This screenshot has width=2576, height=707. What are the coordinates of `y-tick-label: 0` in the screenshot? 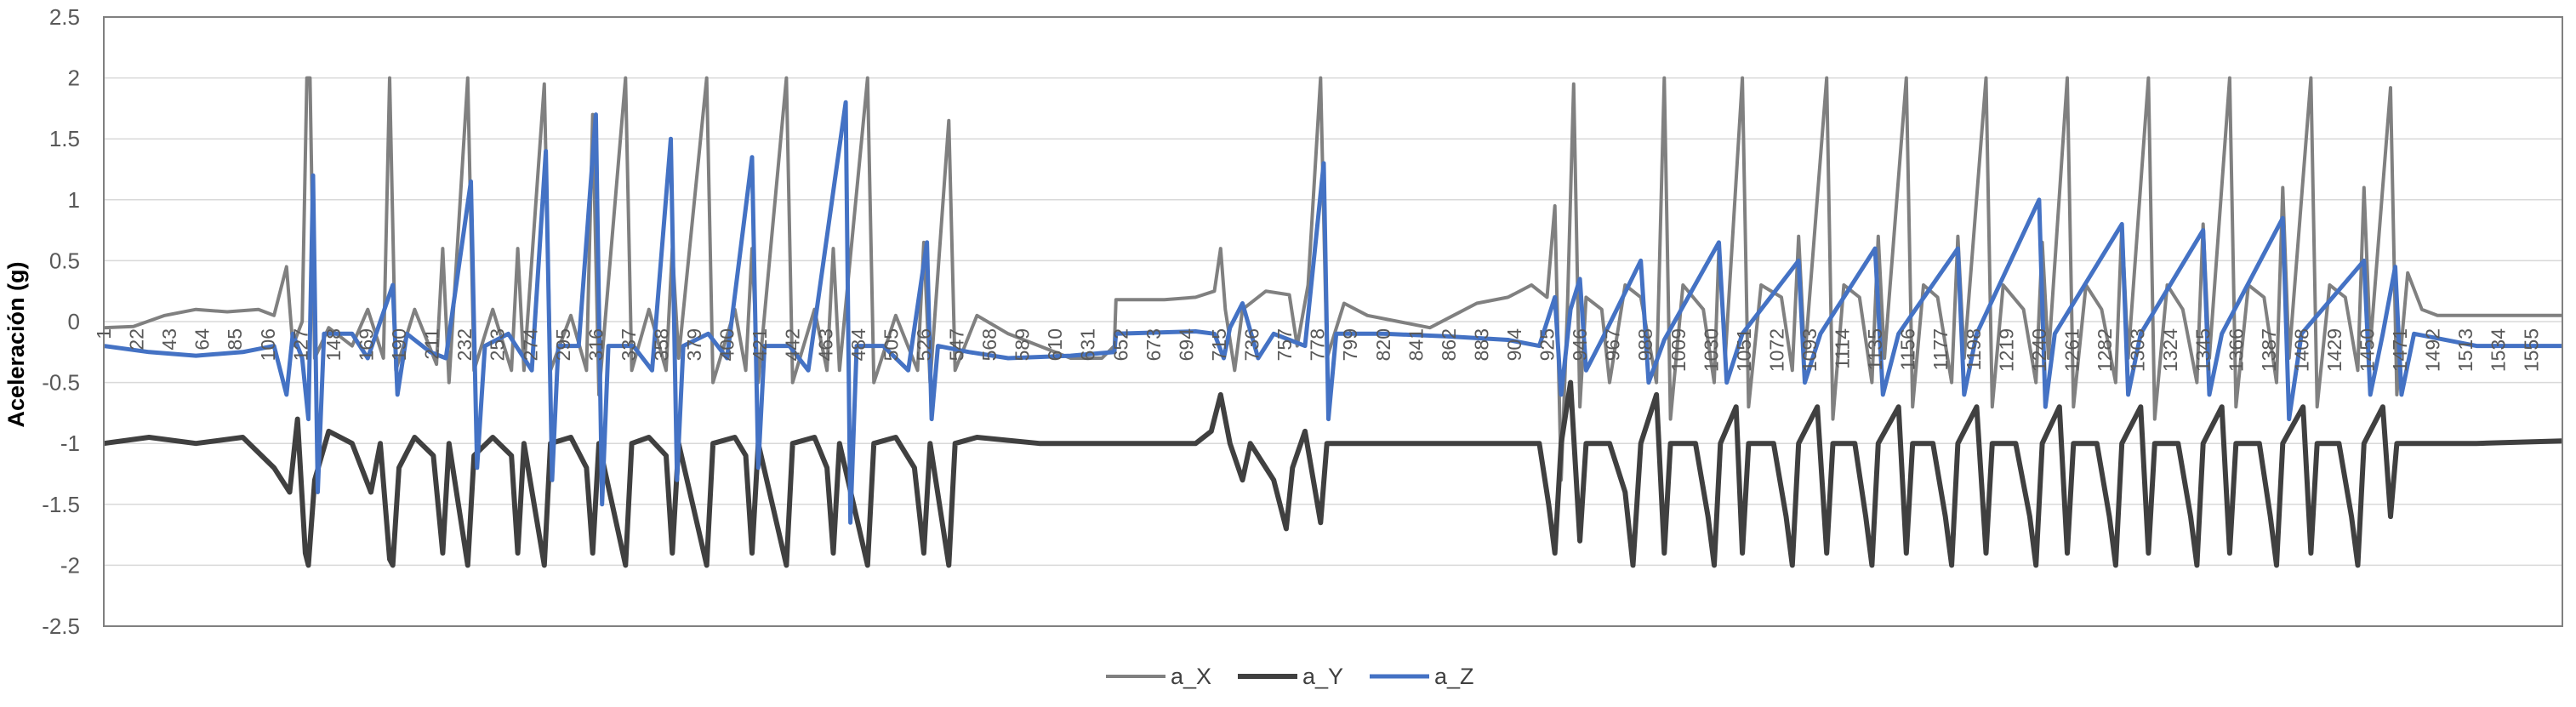 It's located at (74, 321).